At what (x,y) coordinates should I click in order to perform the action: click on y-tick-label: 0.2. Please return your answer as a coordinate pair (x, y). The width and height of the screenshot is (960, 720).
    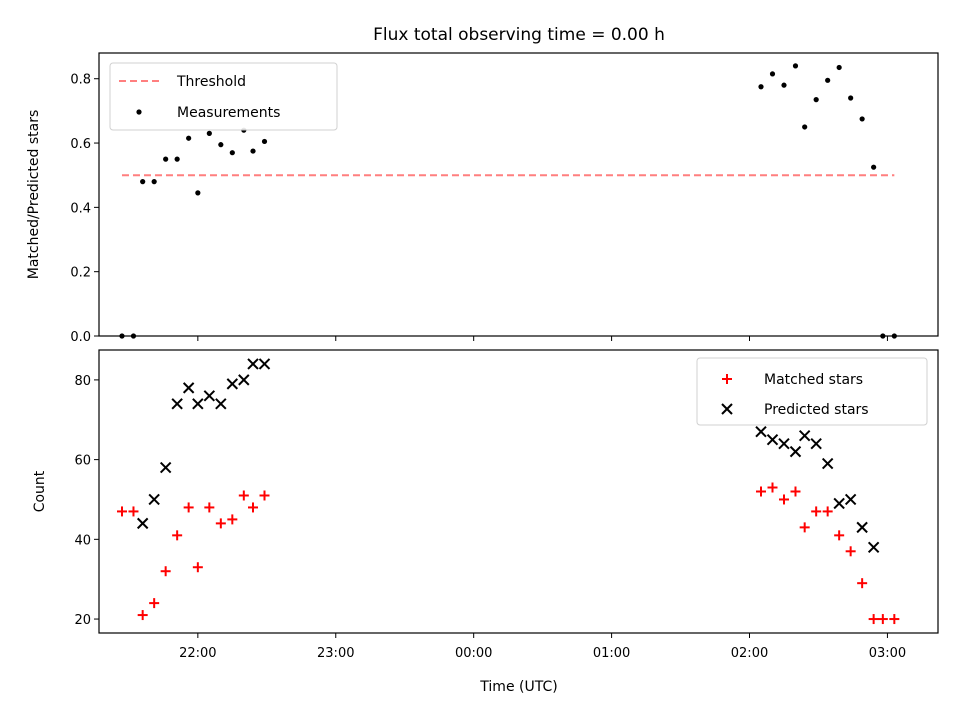
    Looking at the image, I should click on (80, 273).